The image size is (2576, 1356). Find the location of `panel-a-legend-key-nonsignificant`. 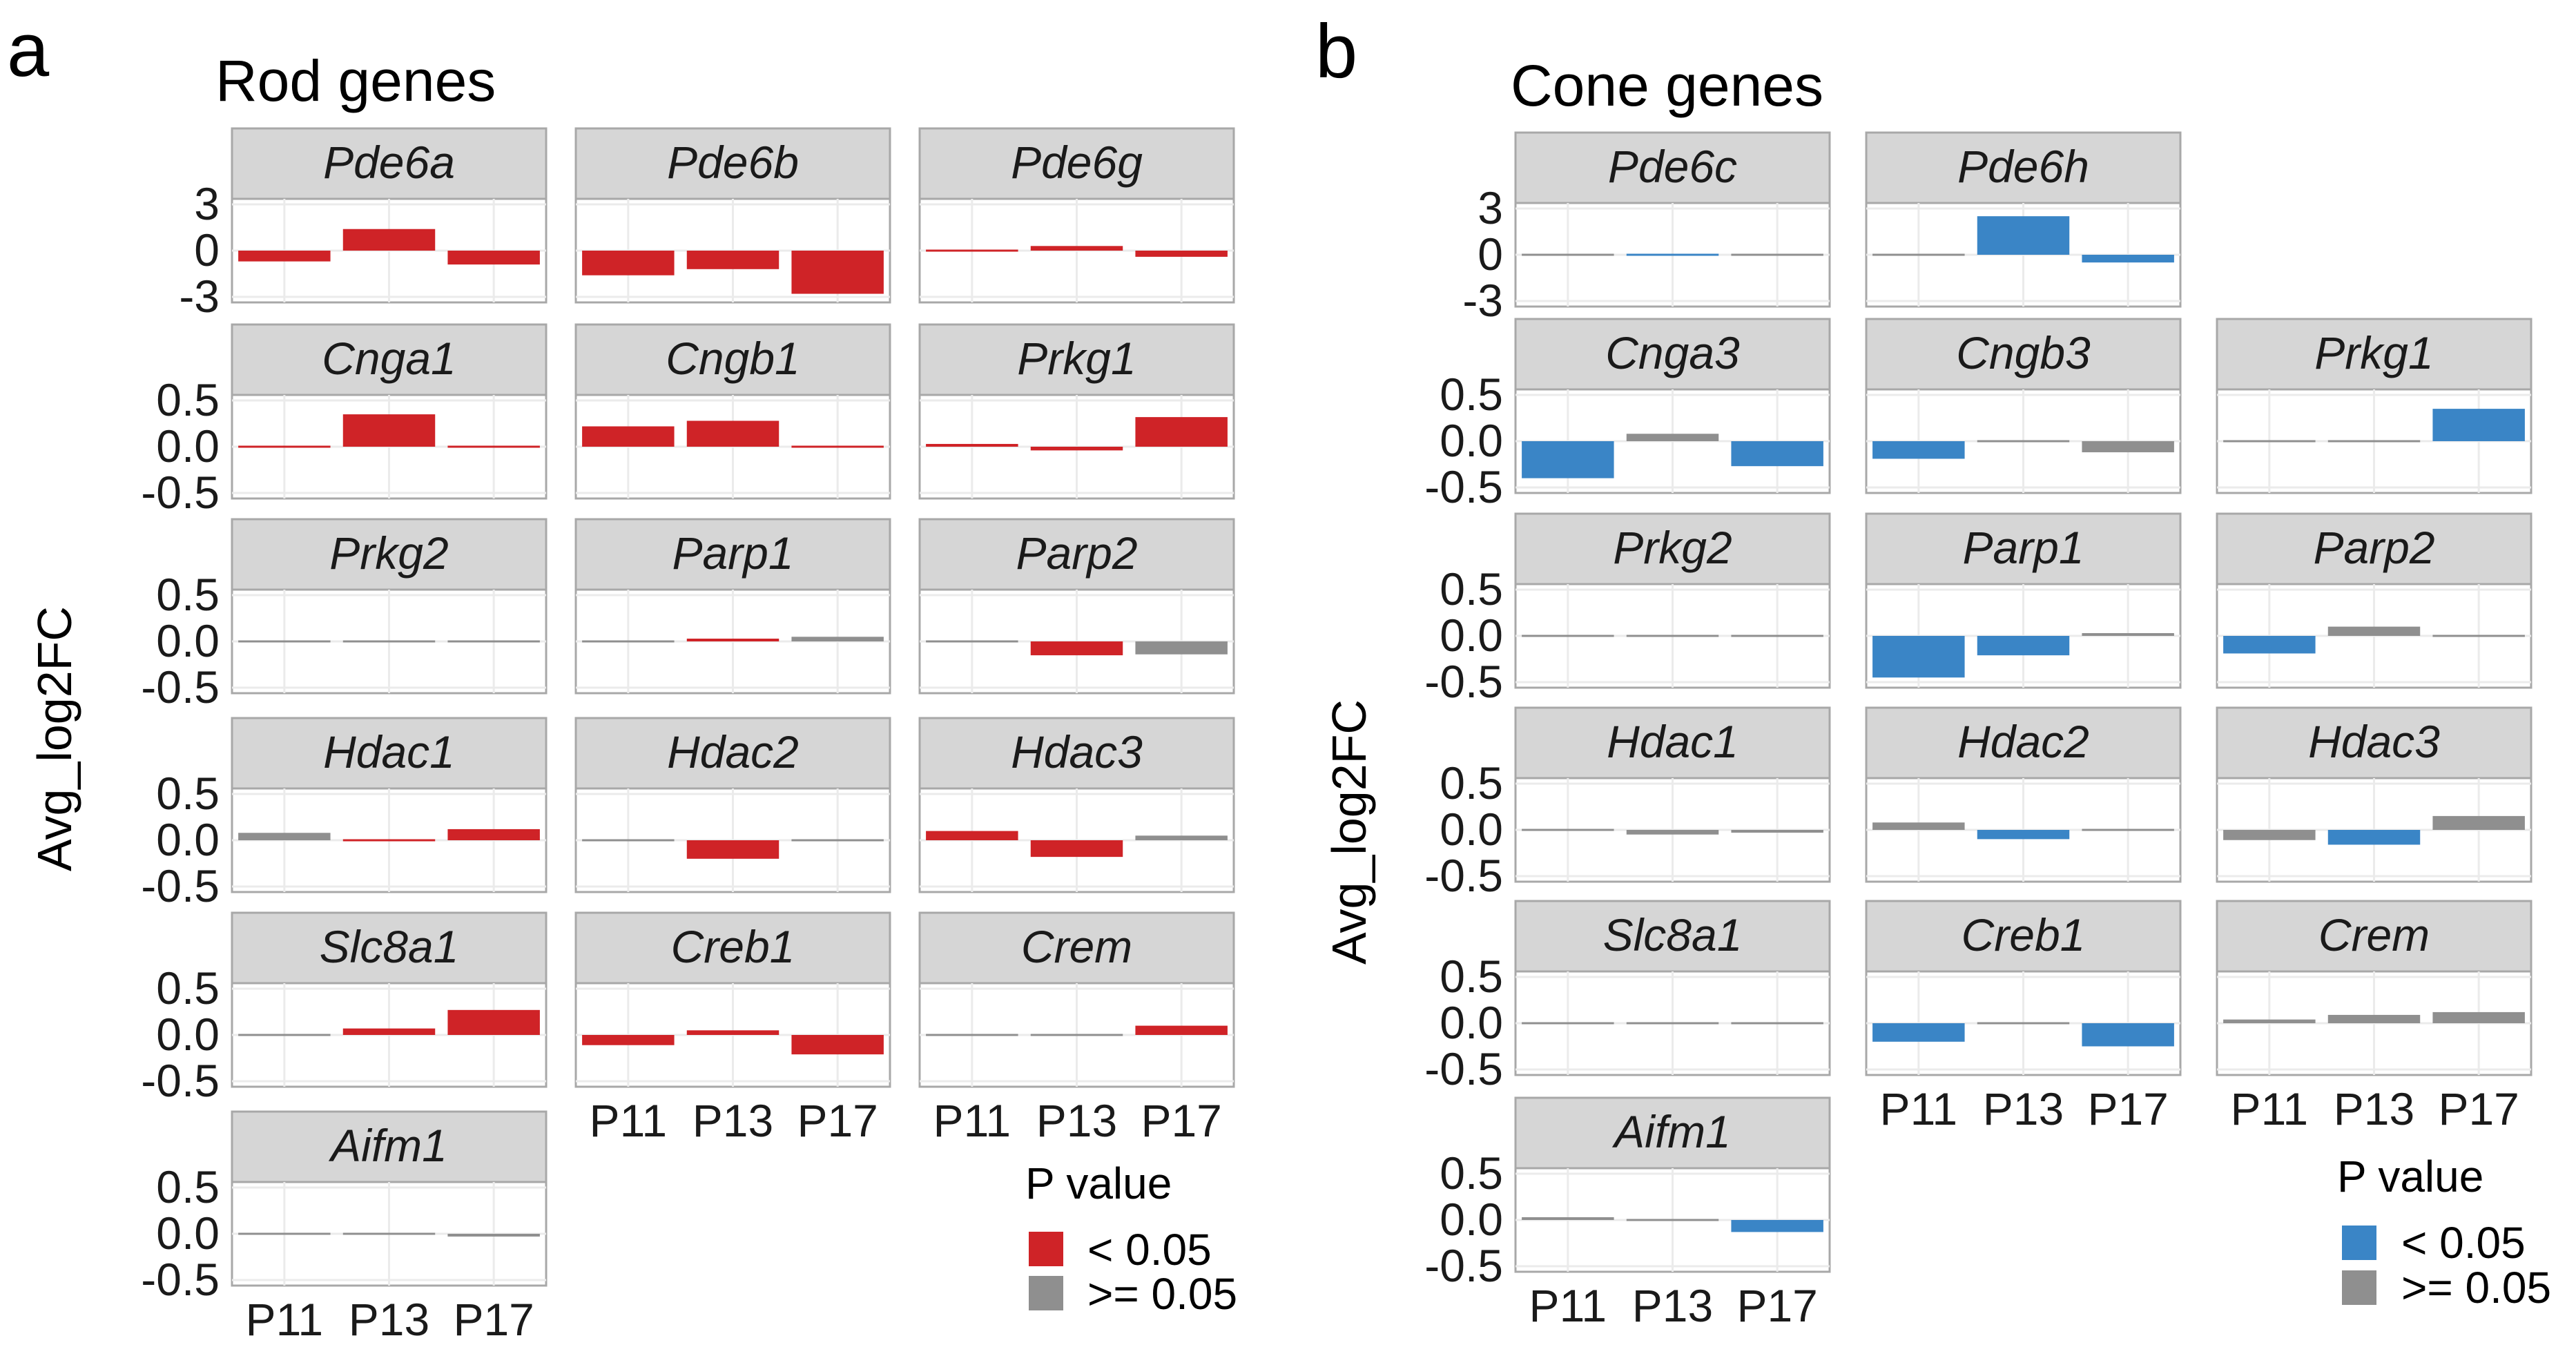

panel-a-legend-key-nonsignificant is located at coordinates (1046, 1293).